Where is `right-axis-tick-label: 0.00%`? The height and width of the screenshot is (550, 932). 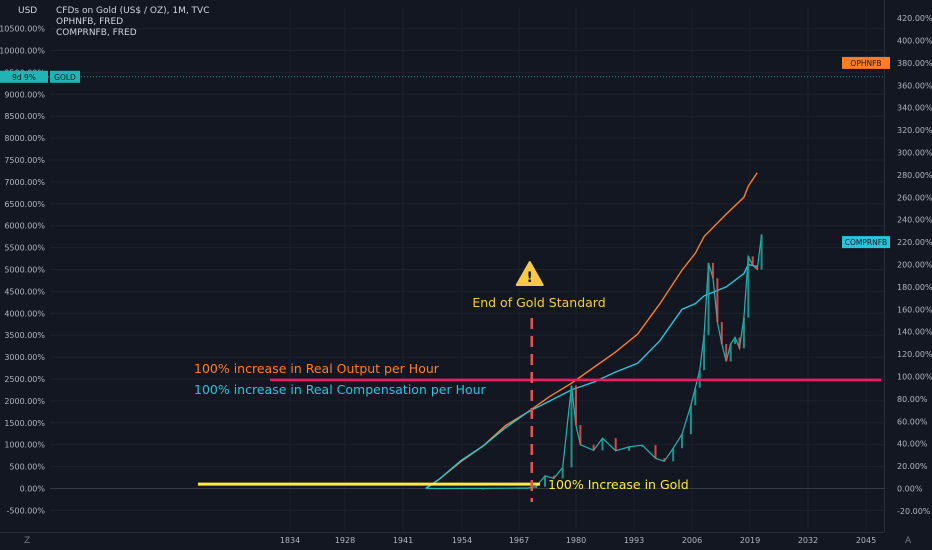
right-axis-tick-label: 0.00% is located at coordinates (910, 489).